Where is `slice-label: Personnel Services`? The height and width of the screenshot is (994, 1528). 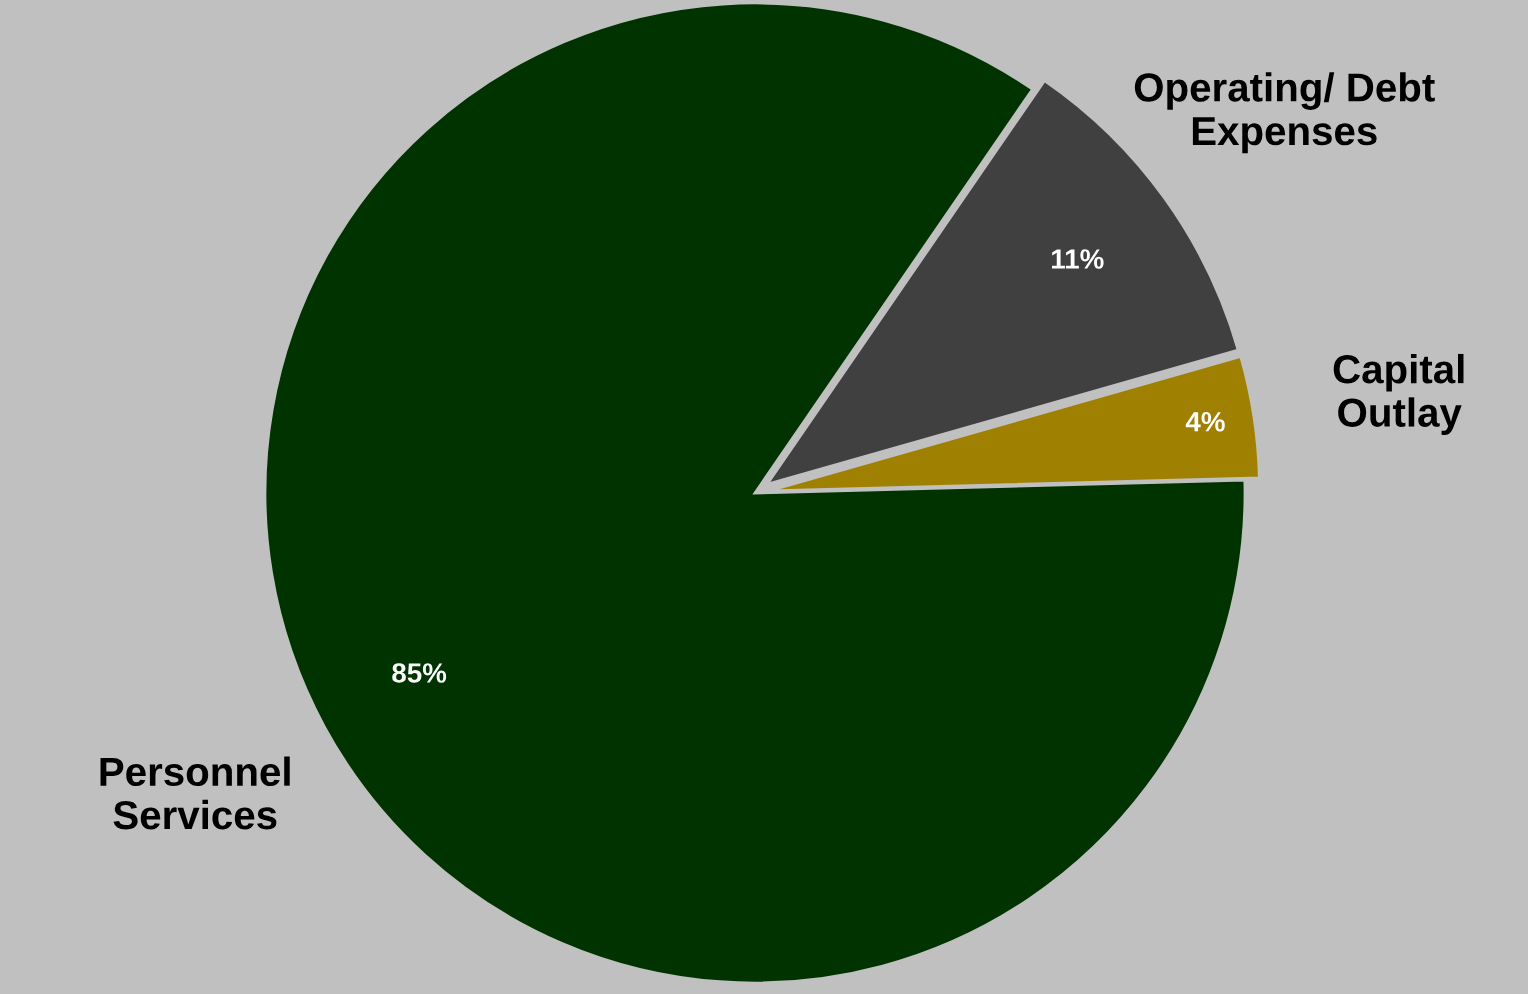 slice-label: Personnel Services is located at coordinates (195, 793).